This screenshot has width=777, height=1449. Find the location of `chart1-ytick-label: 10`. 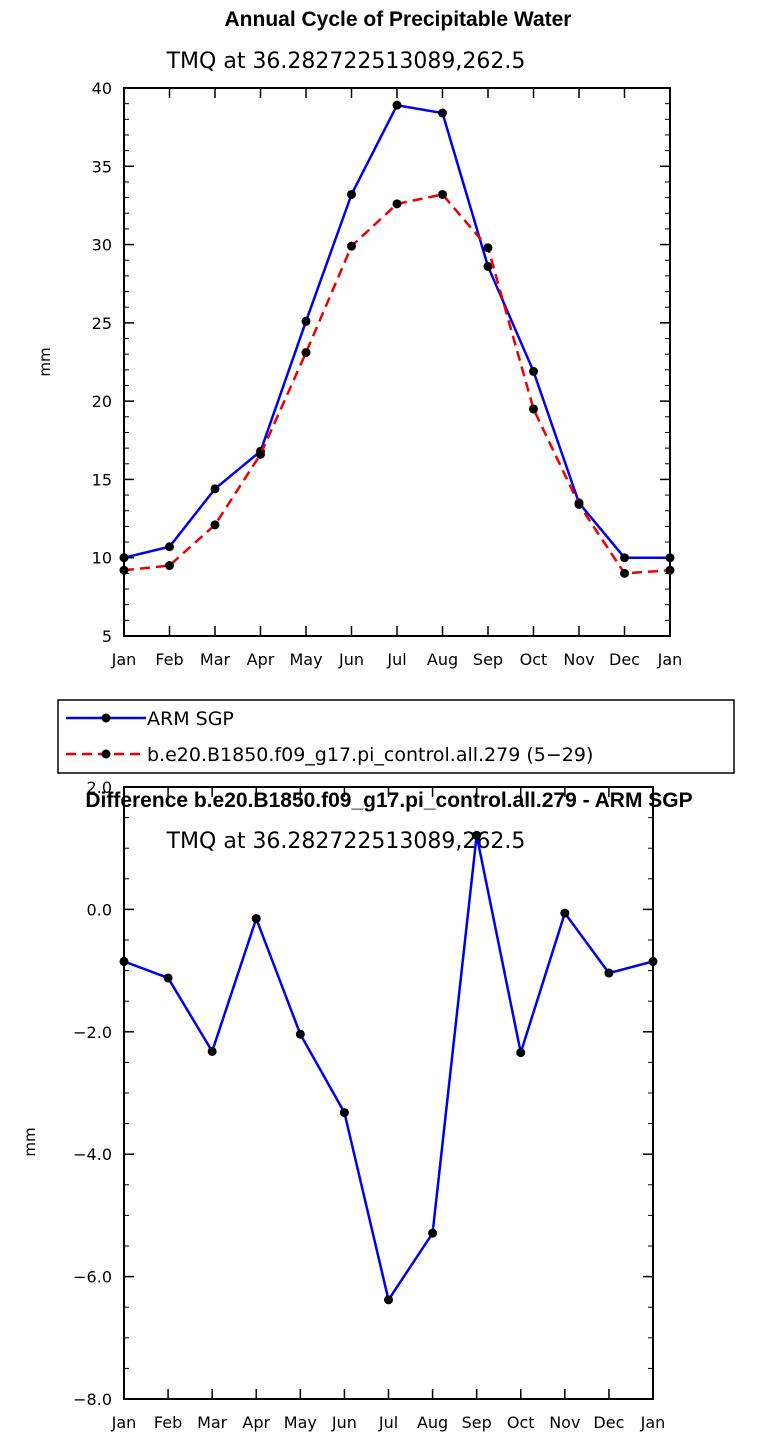

chart1-ytick-label: 10 is located at coordinates (102, 558).